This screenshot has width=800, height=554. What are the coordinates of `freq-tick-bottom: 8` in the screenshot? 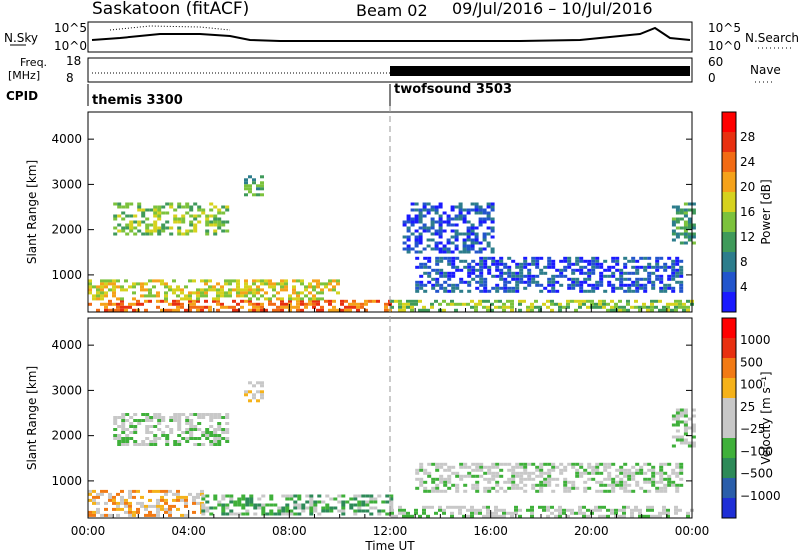 It's located at (70, 78).